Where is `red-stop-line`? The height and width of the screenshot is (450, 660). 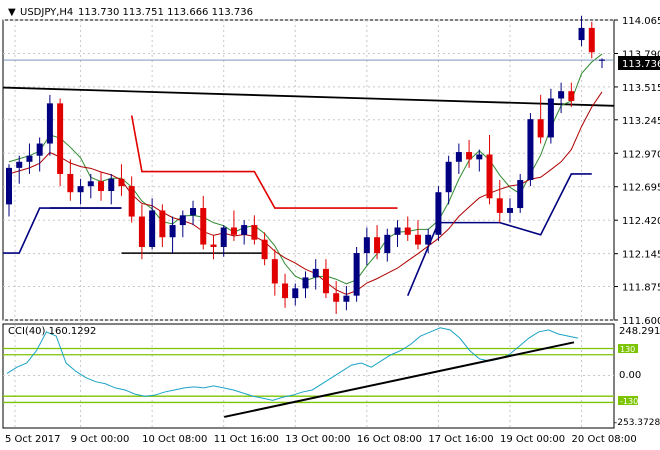
red-stop-line is located at coordinates (264, 162).